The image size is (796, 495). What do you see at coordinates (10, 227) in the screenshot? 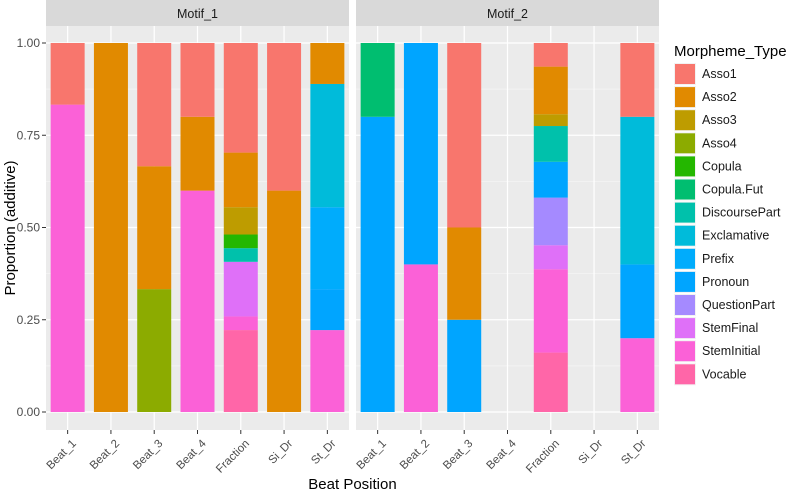
I see `y-axis-title: Proportion (additive)` at bounding box center [10, 227].